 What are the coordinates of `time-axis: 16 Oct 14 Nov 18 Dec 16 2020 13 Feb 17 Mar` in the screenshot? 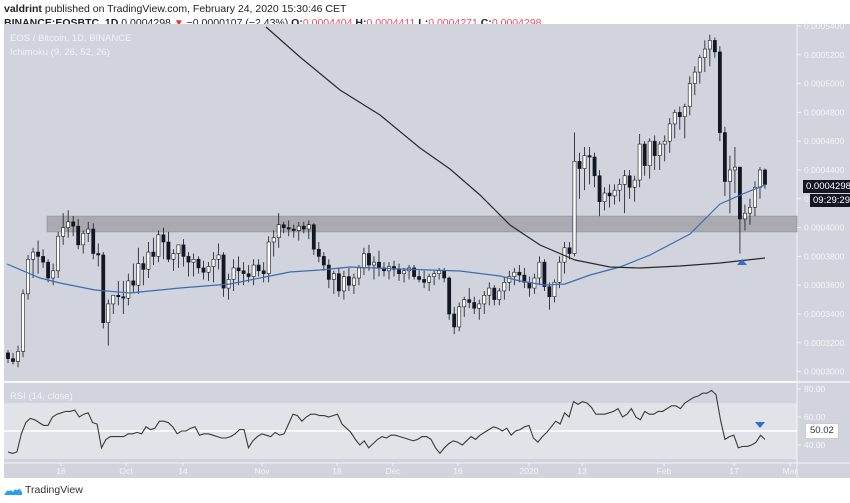 It's located at (426, 469).